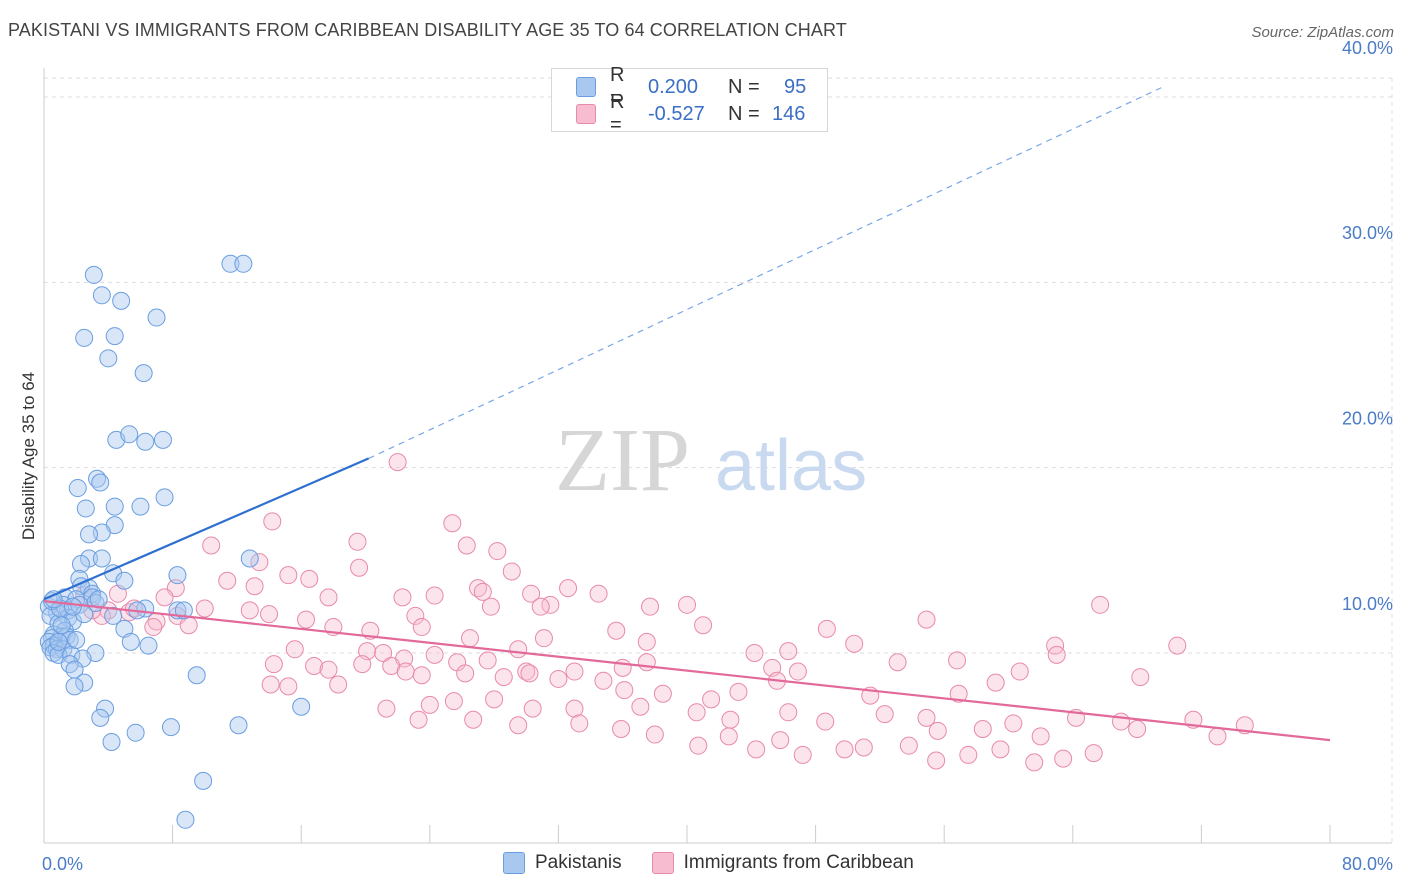  What do you see at coordinates (689, 100) in the screenshot?
I see `stats-legend: R = 0.200 N = 95 R = -0.527 N = 146` at bounding box center [689, 100].